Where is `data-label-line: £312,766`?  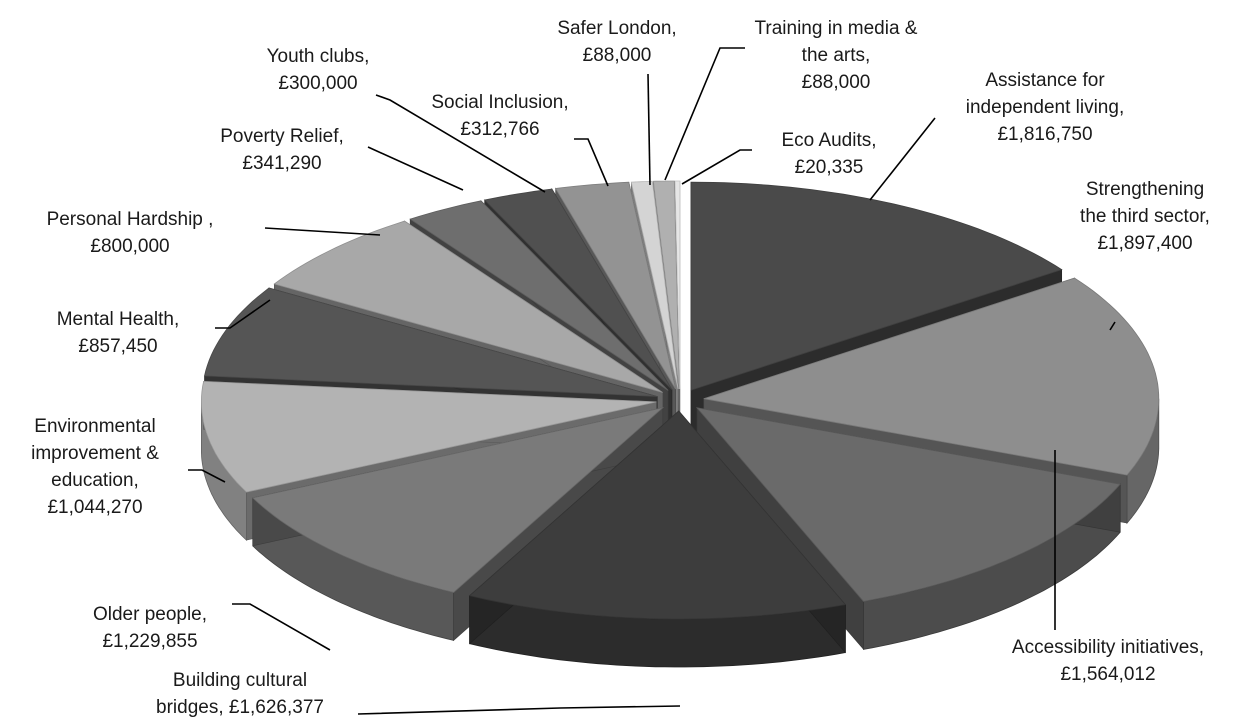 data-label-line: £312,766 is located at coordinates (499, 129).